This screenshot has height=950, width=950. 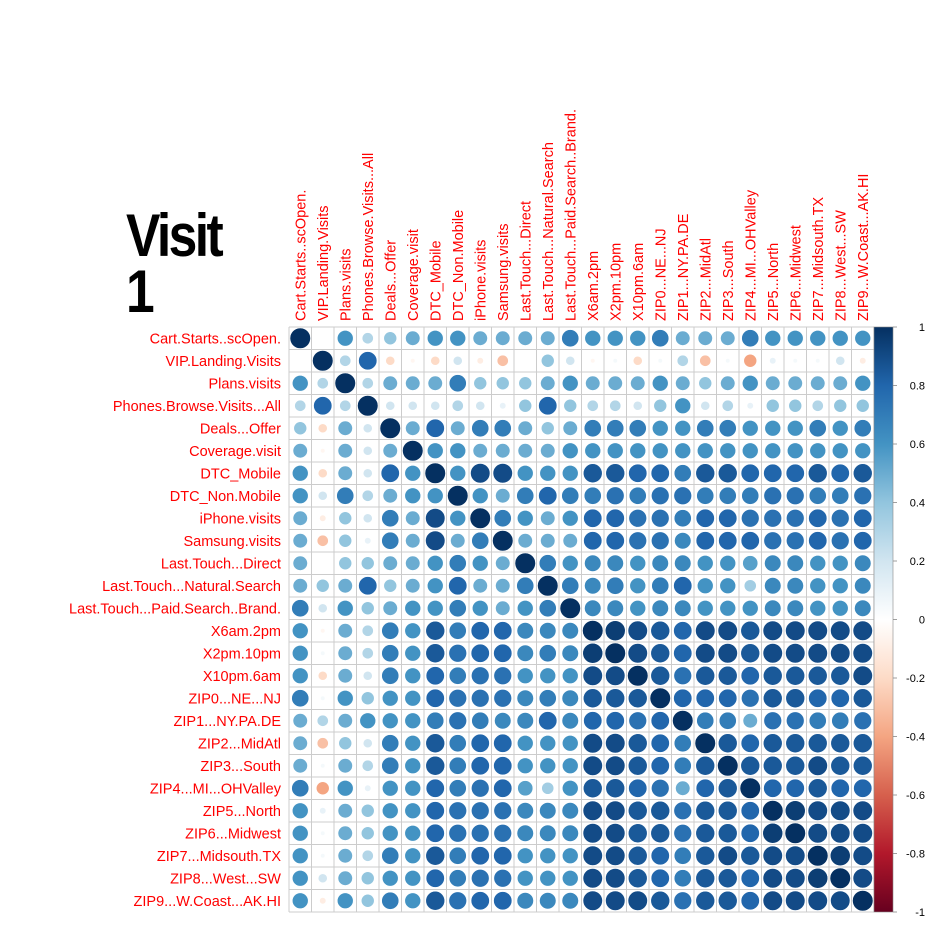 I want to click on row-label: ZIP0...NE...NJ, so click(x=234, y=699).